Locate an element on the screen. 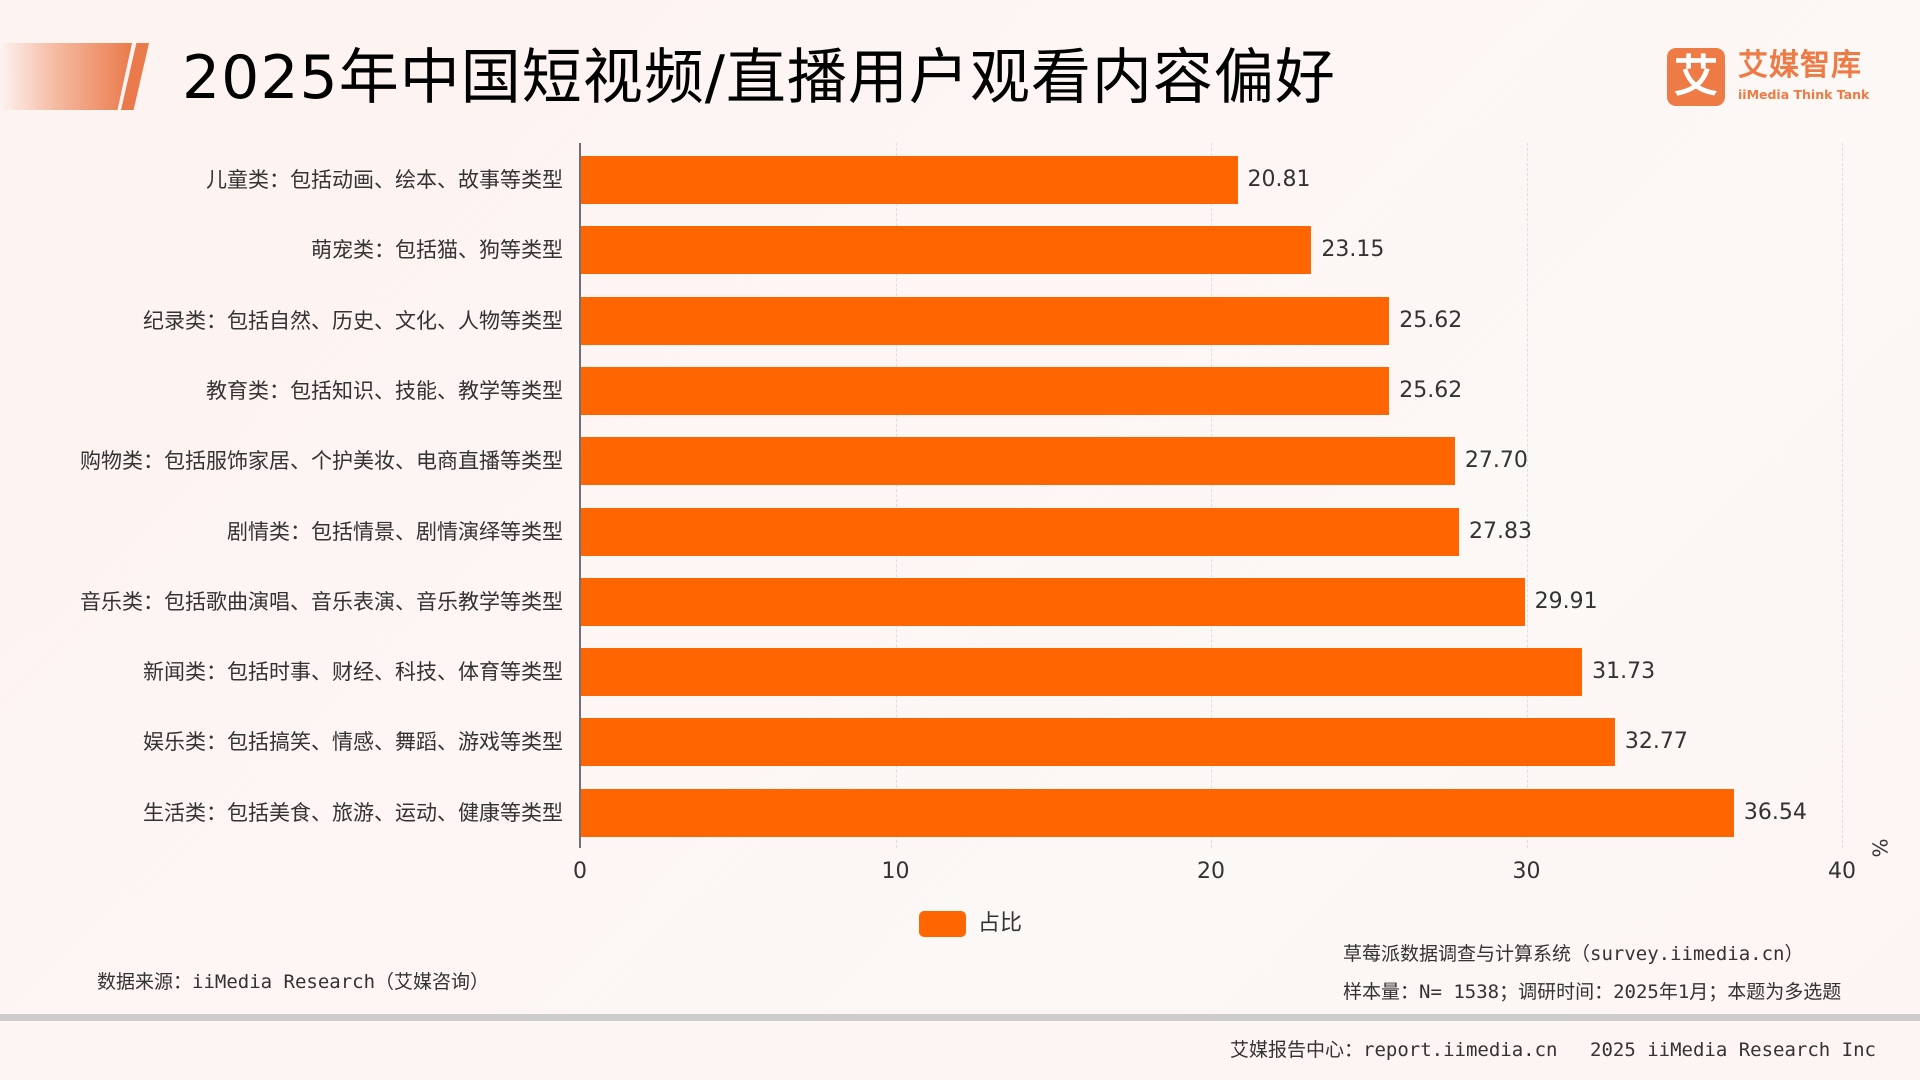 This screenshot has height=1080, width=1920. data-source-note: 数据来源：iiMedia Research（艾媒咨询） is located at coordinates (293, 982).